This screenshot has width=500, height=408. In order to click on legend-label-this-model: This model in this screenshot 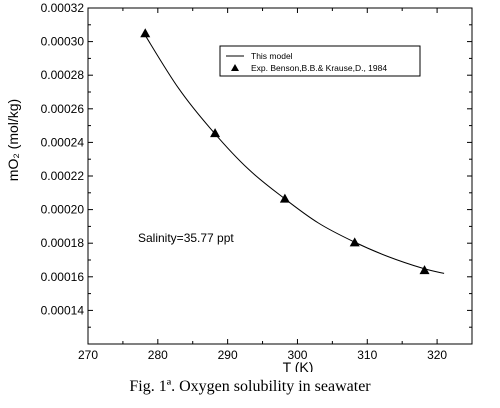, I will do `click(272, 56)`.